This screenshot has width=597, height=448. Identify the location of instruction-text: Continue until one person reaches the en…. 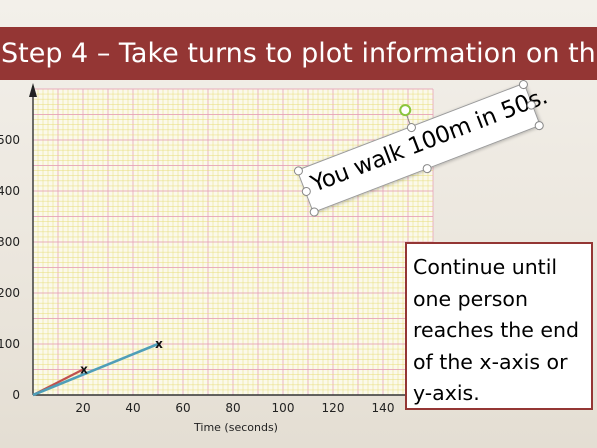
(496, 330).